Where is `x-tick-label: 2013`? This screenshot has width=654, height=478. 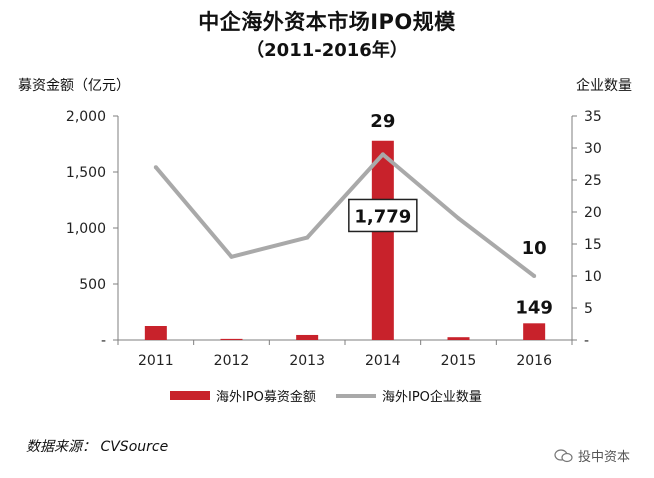
x-tick-label: 2013 is located at coordinates (307, 361).